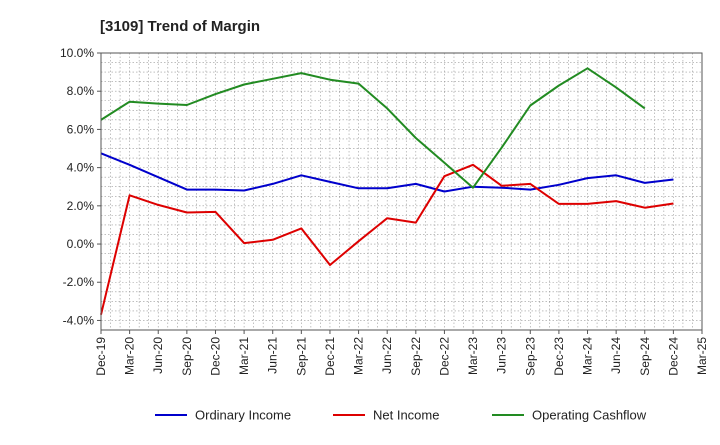  I want to click on x-tick-label: Mar-21, so click(244, 356).